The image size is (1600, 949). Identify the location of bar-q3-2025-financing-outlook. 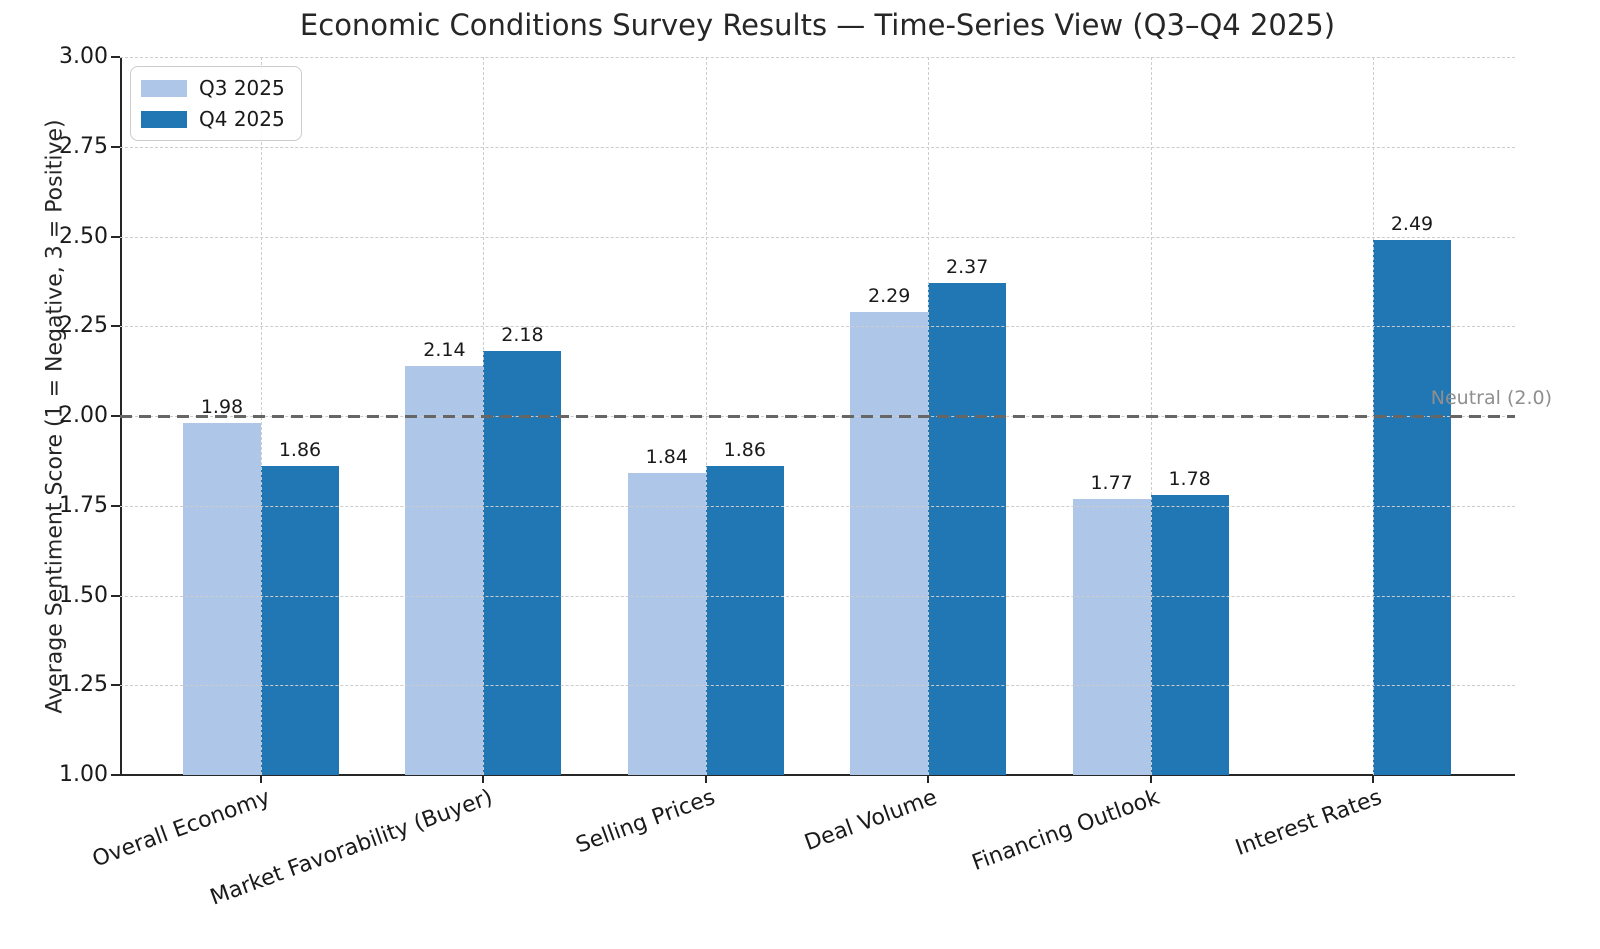
(1111, 636).